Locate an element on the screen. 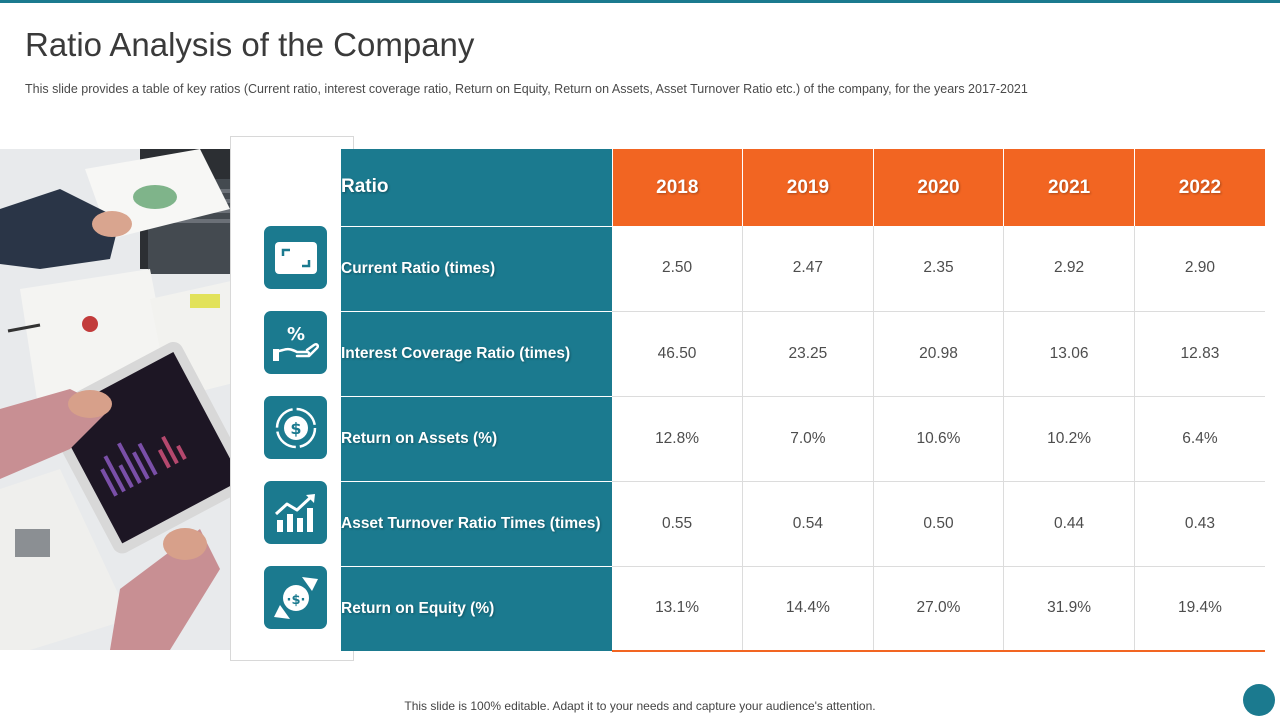 The height and width of the screenshot is (720, 1280). table-cell: 23.25 is located at coordinates (808, 354).